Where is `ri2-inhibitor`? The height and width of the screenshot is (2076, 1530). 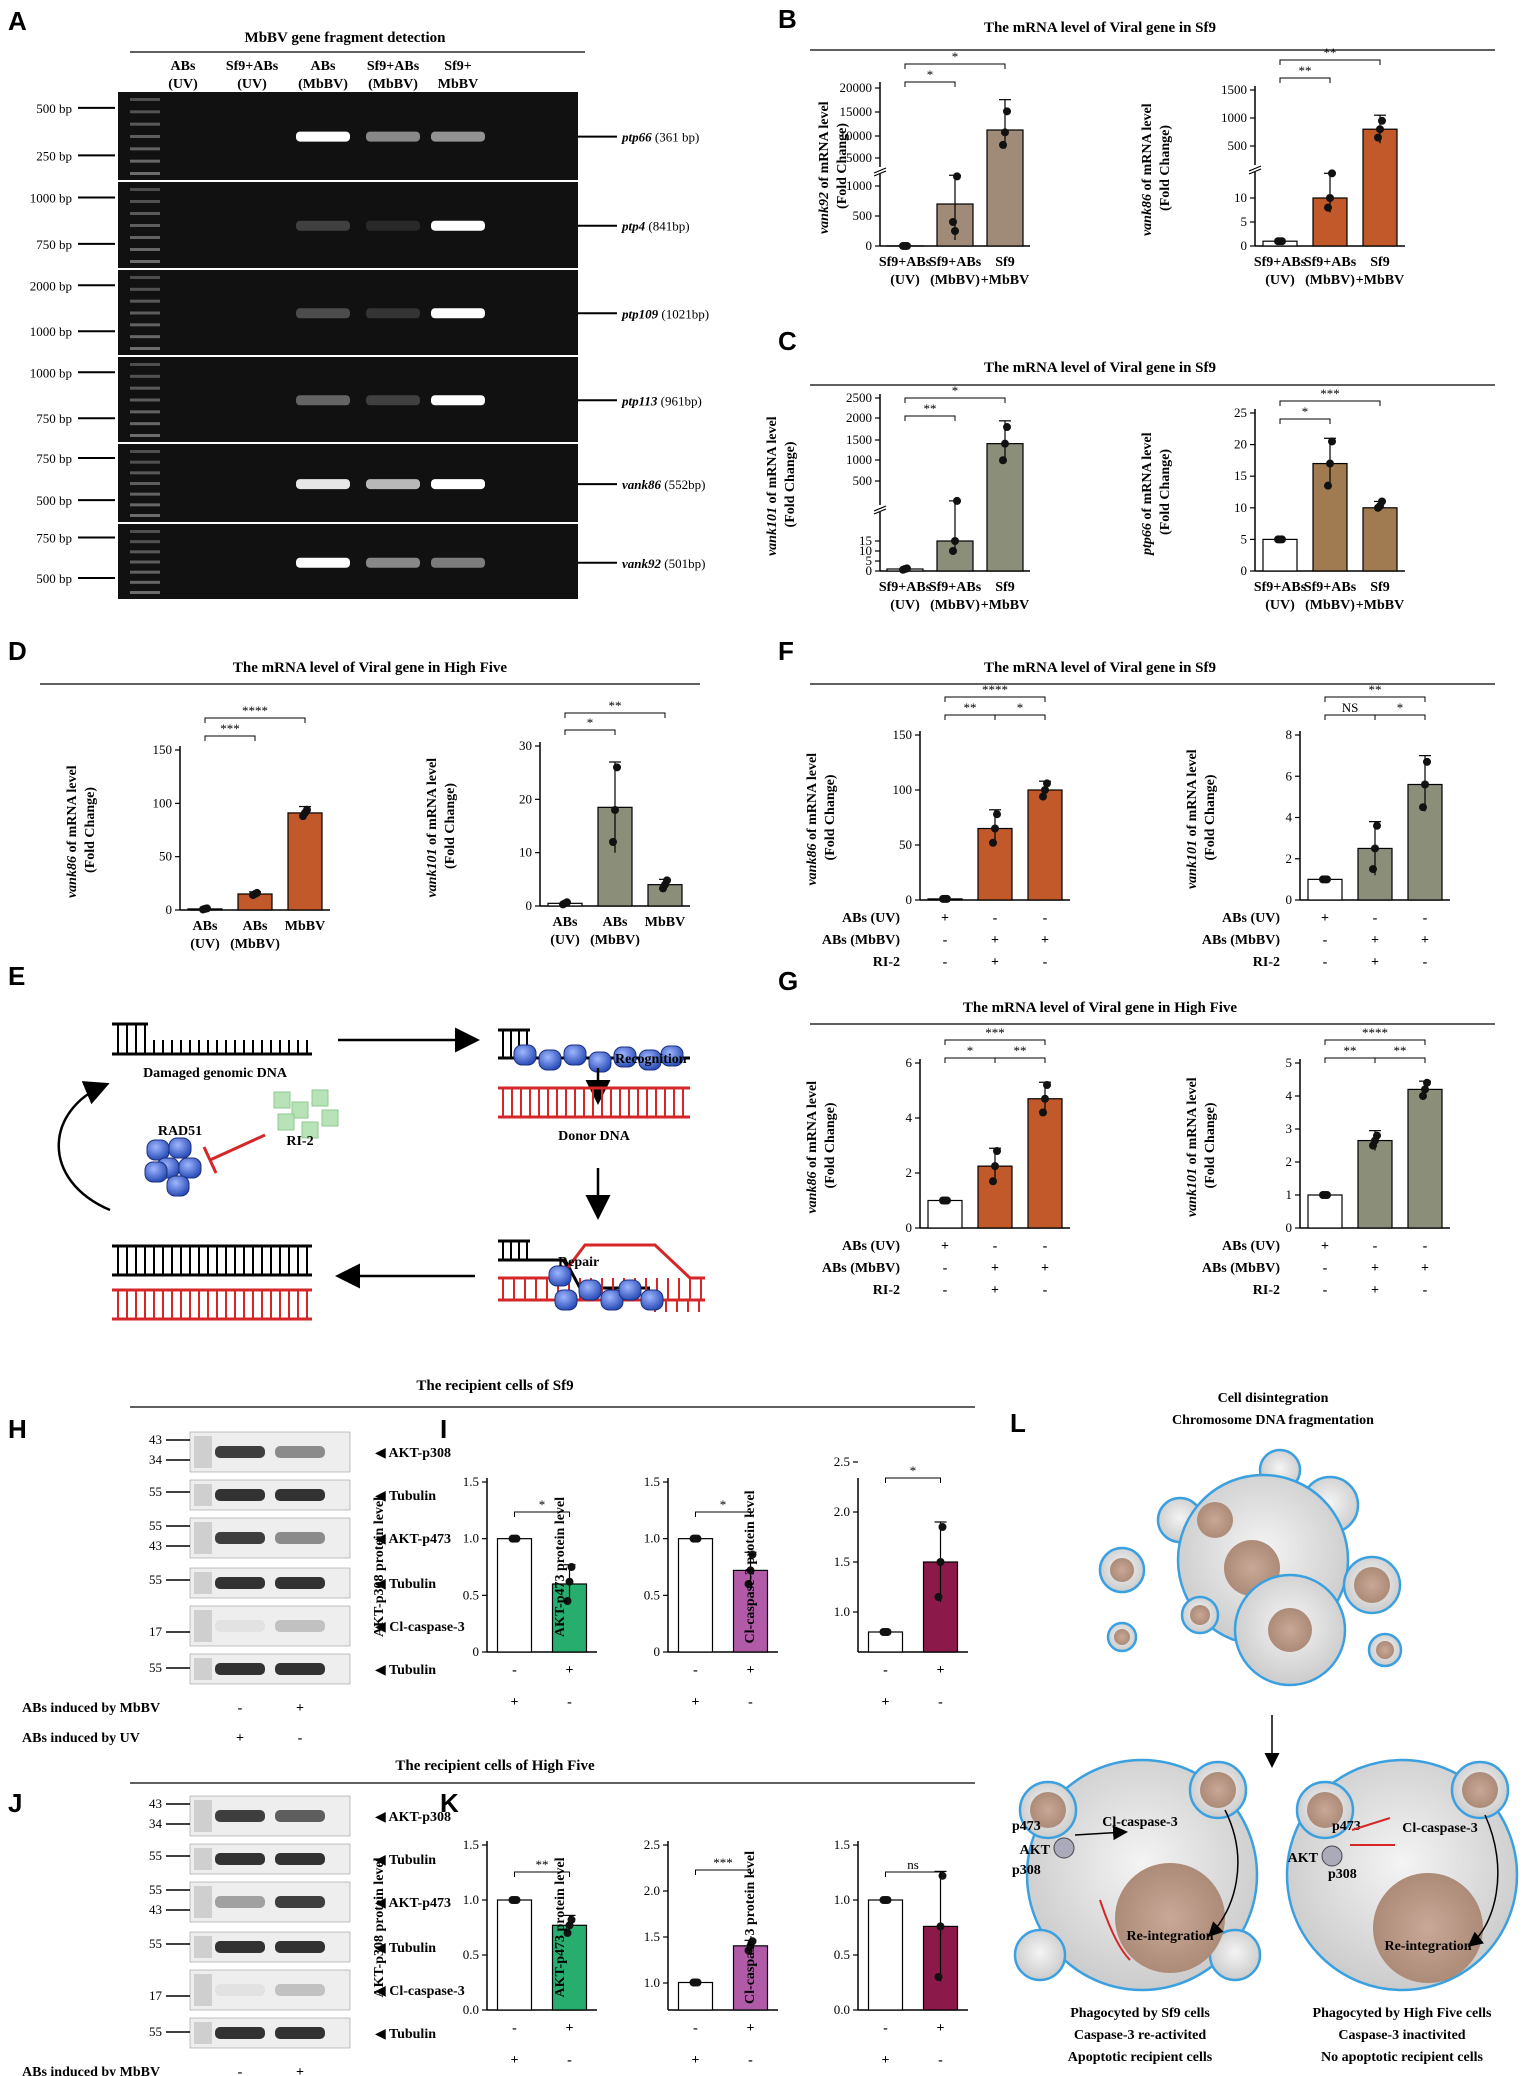
ri2-inhibitor is located at coordinates (306, 1114).